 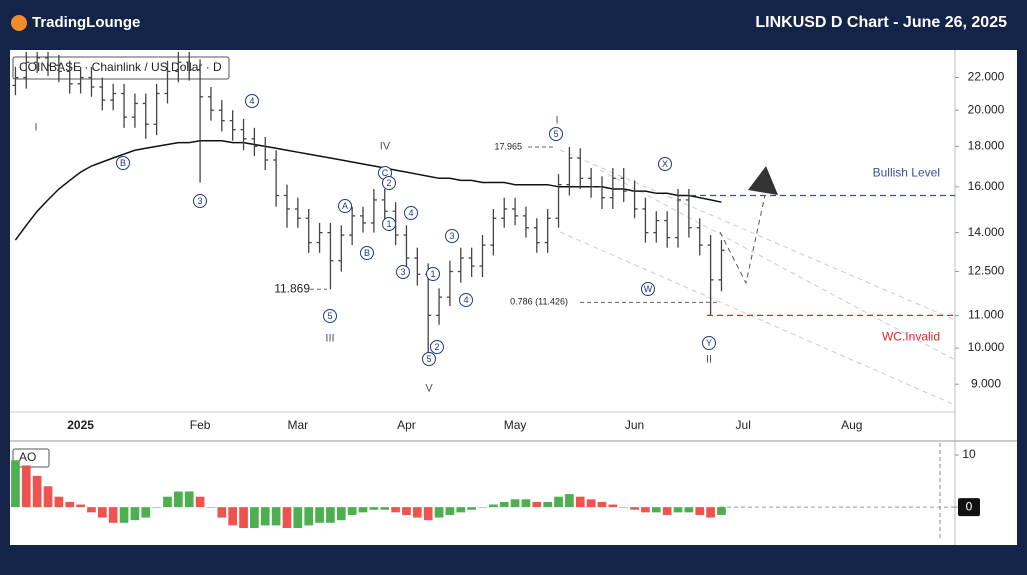 I want to click on wave-label: B, so click(x=123, y=163).